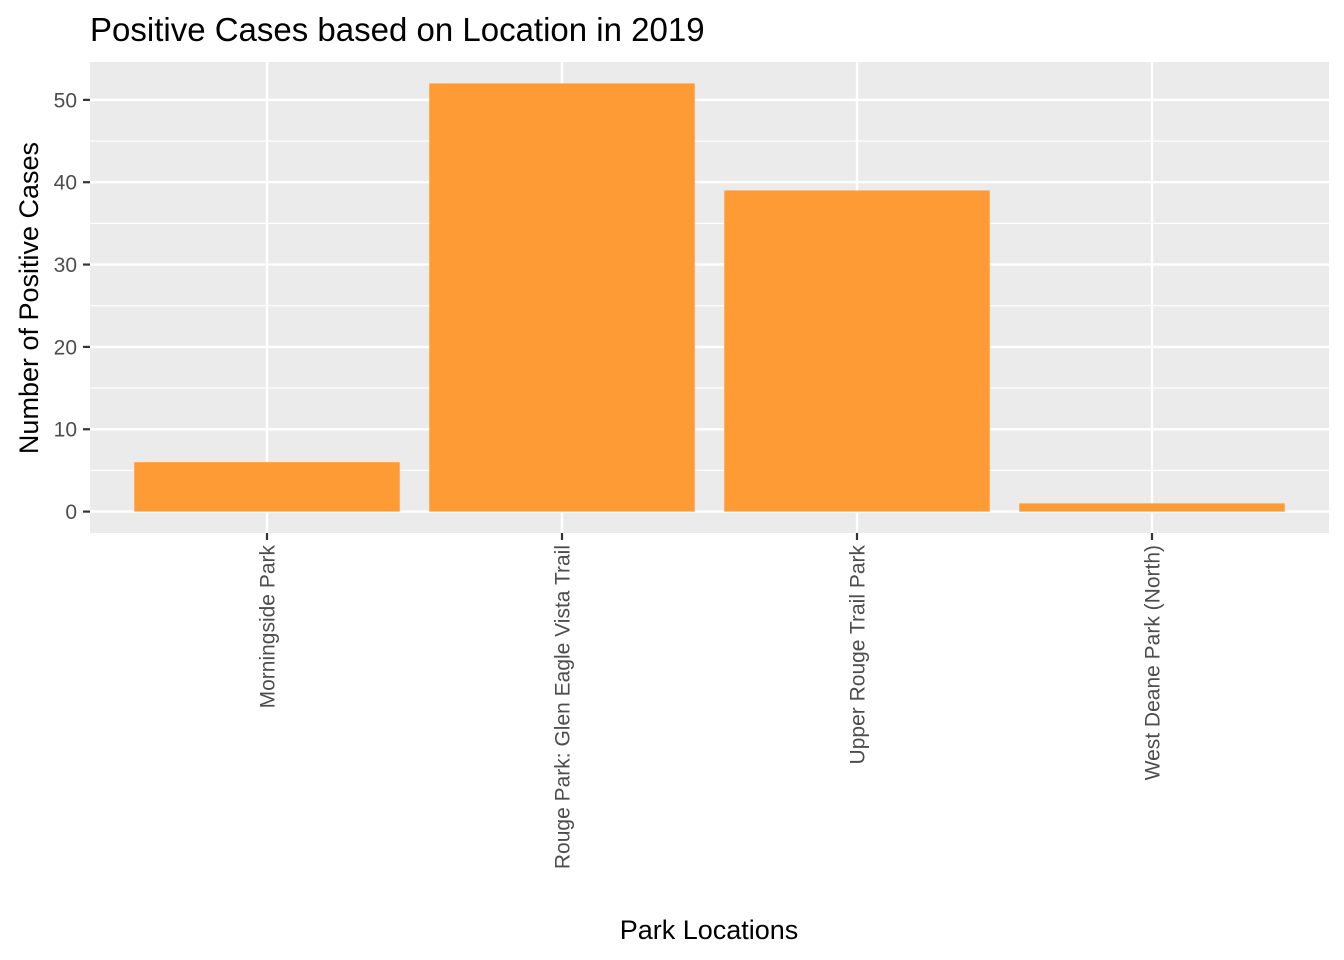 The width and height of the screenshot is (1344, 960). I want to click on y-axis: 0 10 20 30 40 50, so click(72, 306).